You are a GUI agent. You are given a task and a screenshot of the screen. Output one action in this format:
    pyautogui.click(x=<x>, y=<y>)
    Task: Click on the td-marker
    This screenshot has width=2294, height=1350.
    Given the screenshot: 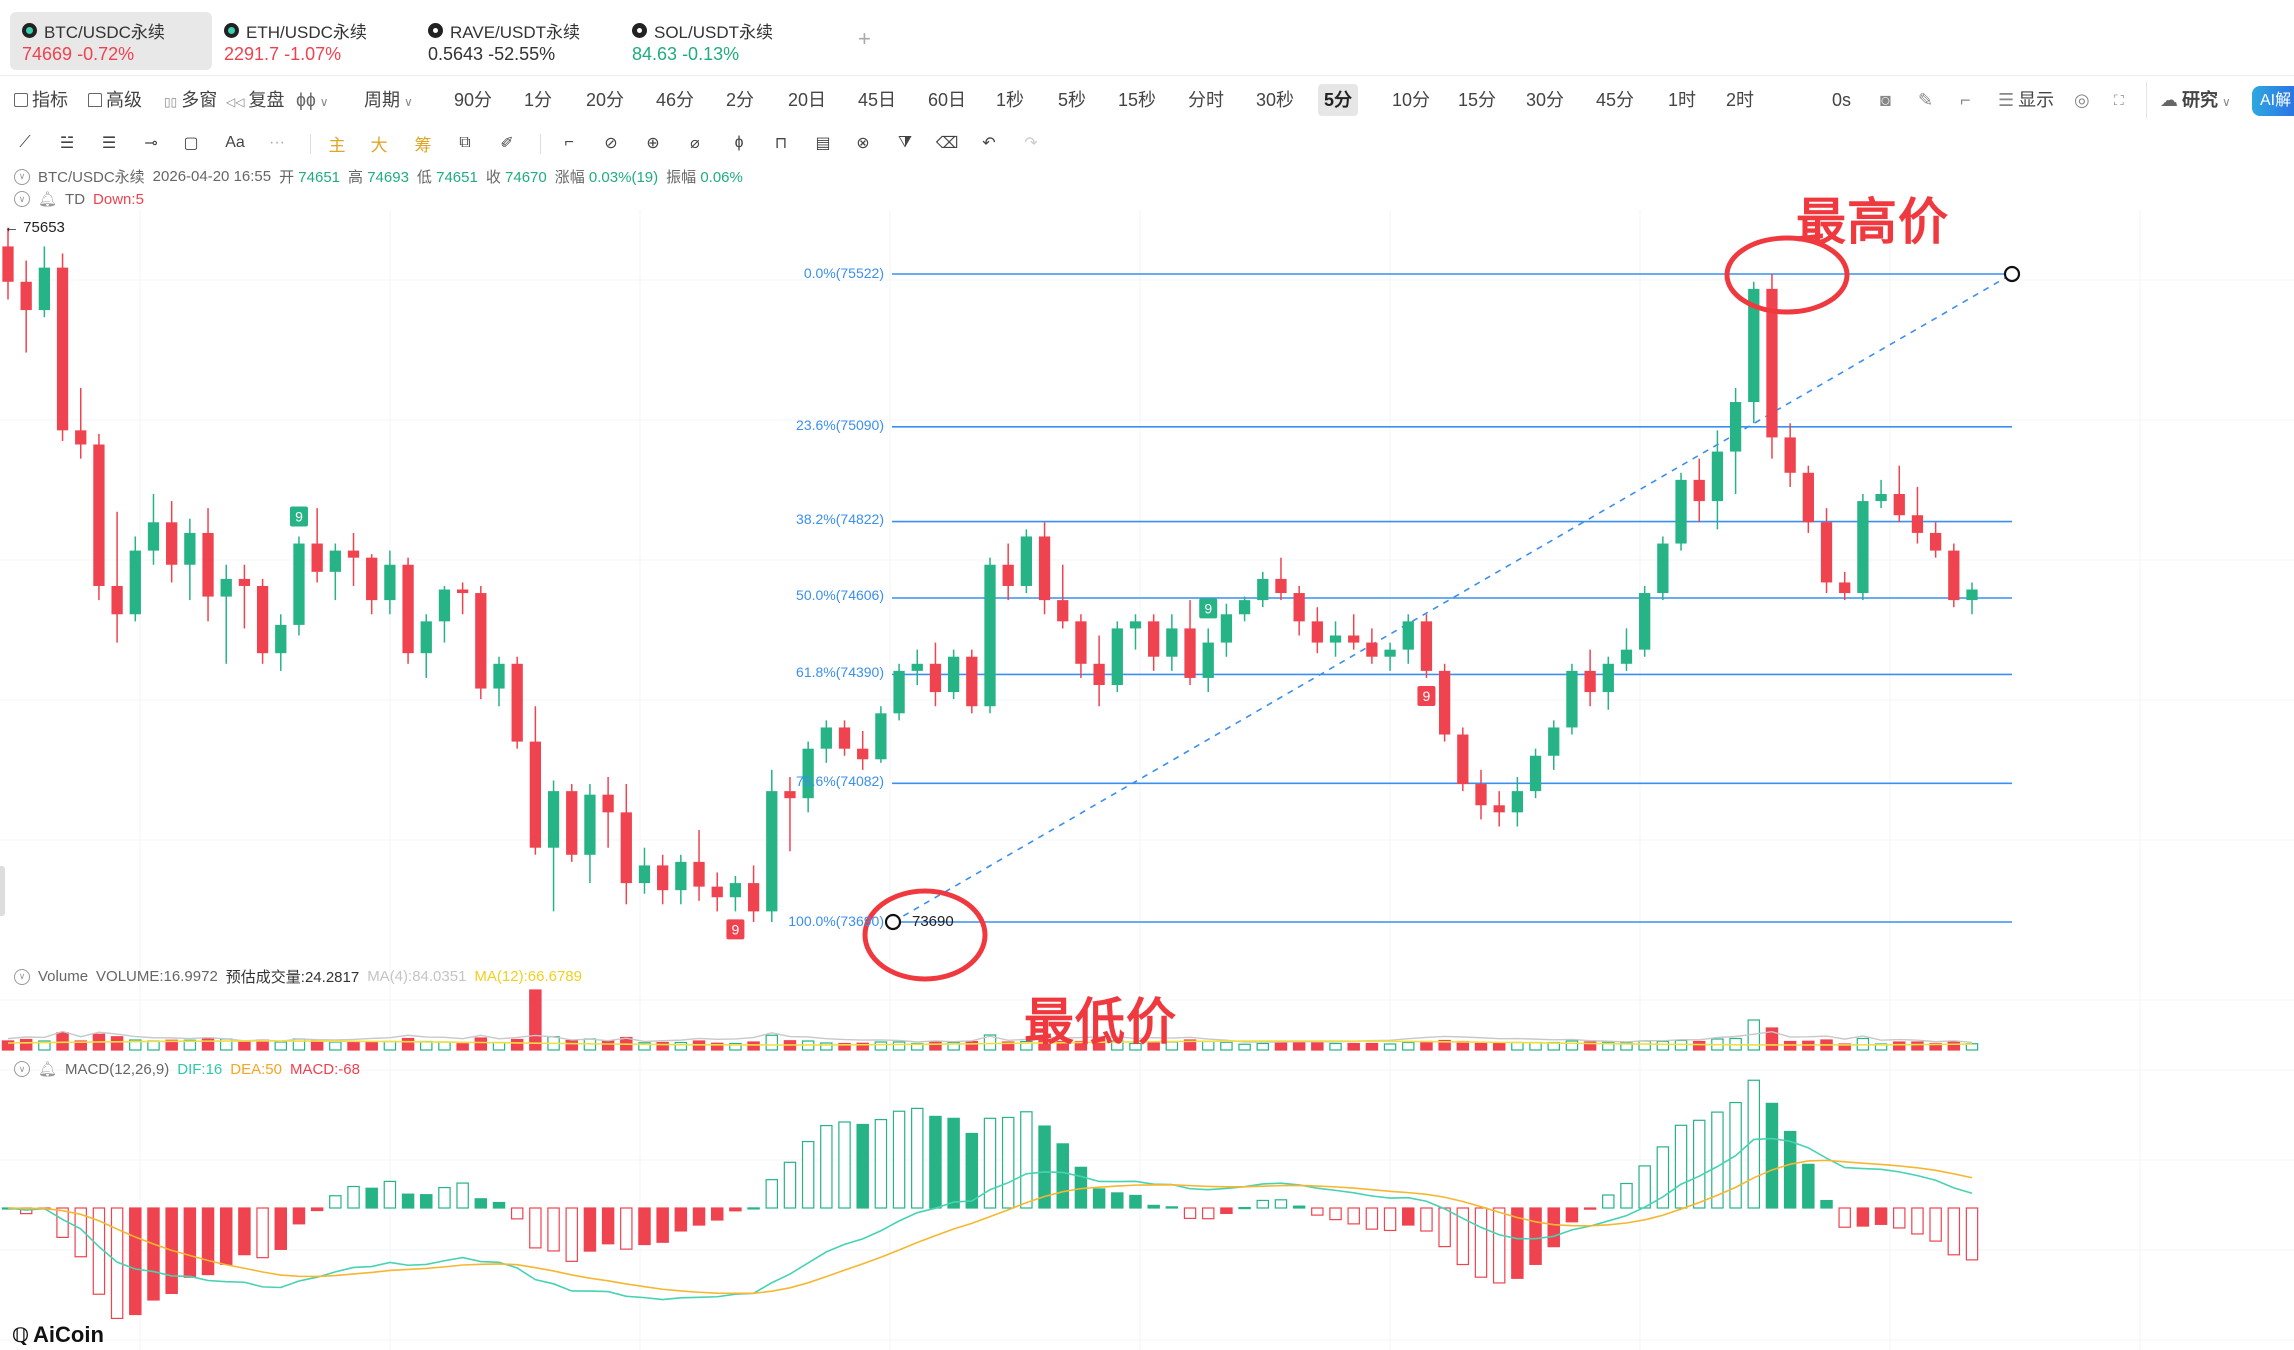 What is the action you would take?
    pyautogui.click(x=298, y=516)
    